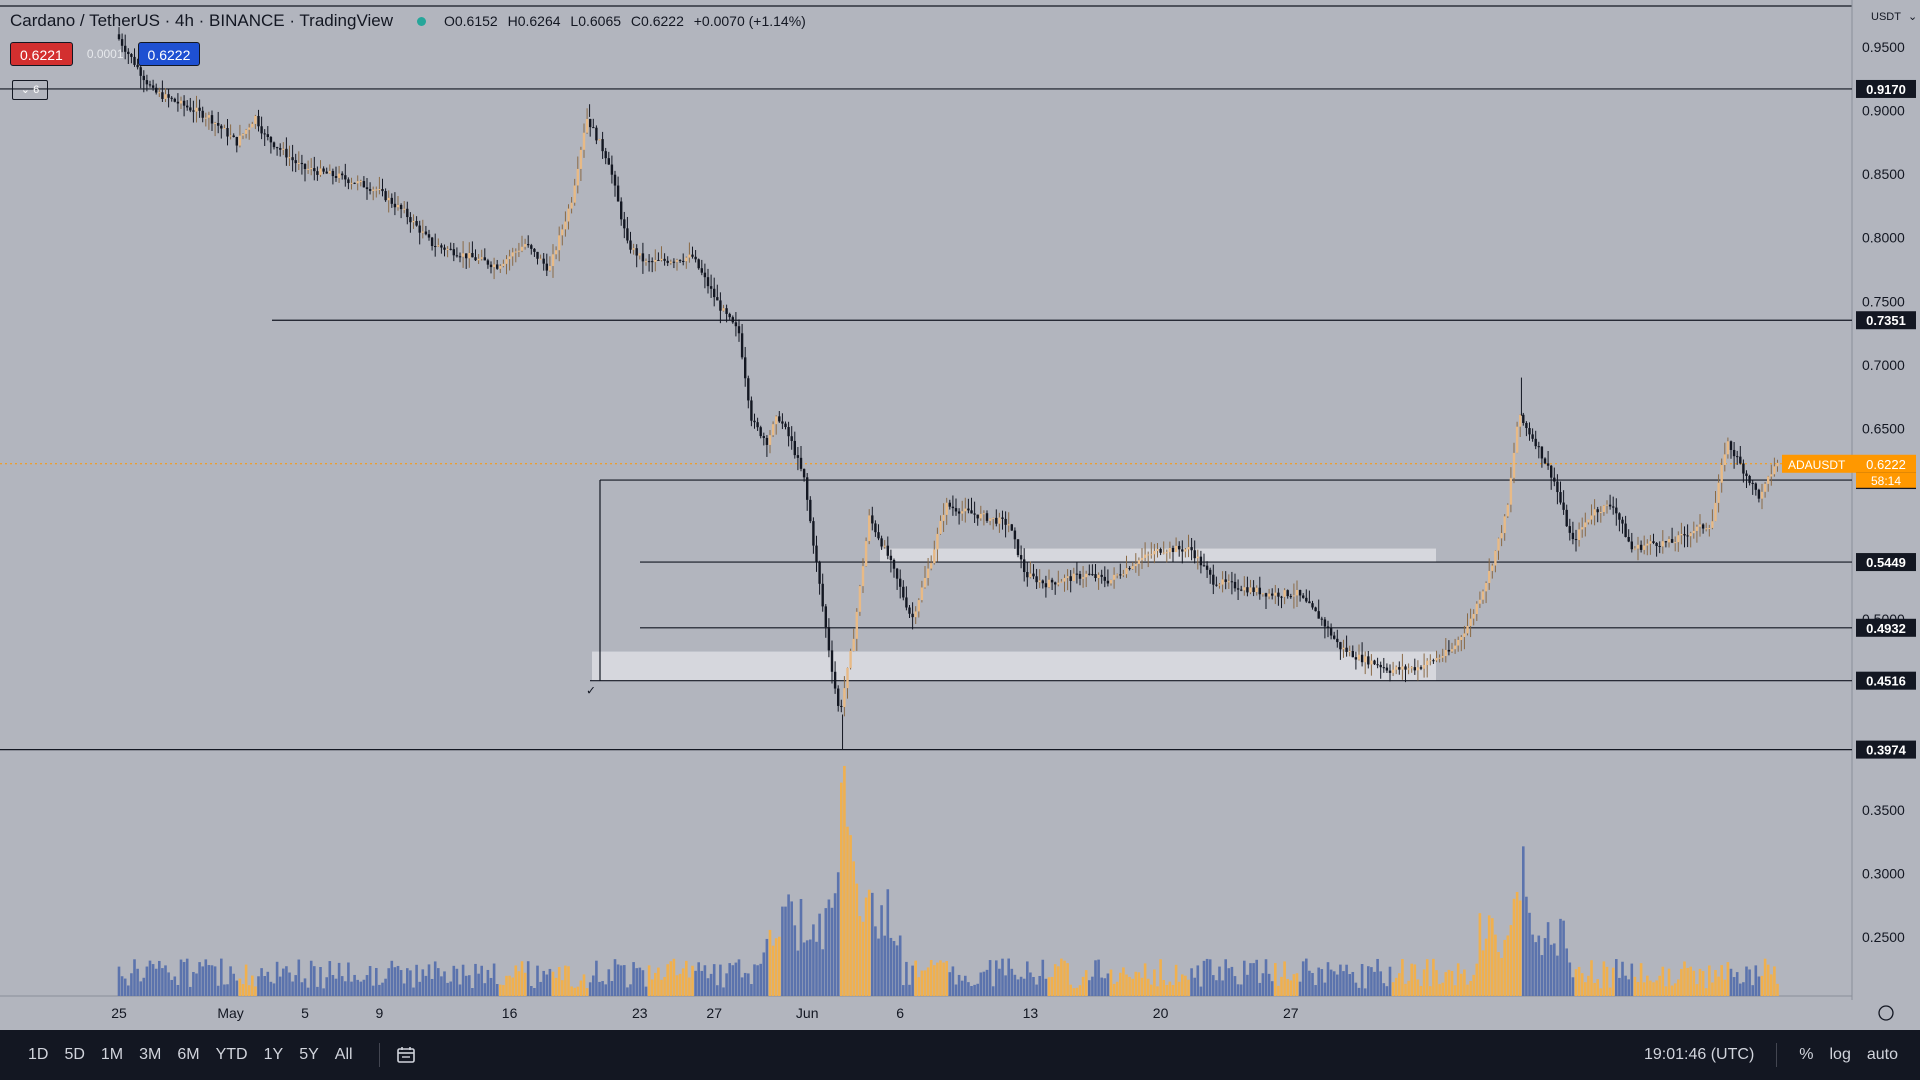 Image resolution: width=1920 pixels, height=1080 pixels. Describe the element at coordinates (231, 1054) in the screenshot. I see `range-ytd-button: YTD` at that location.